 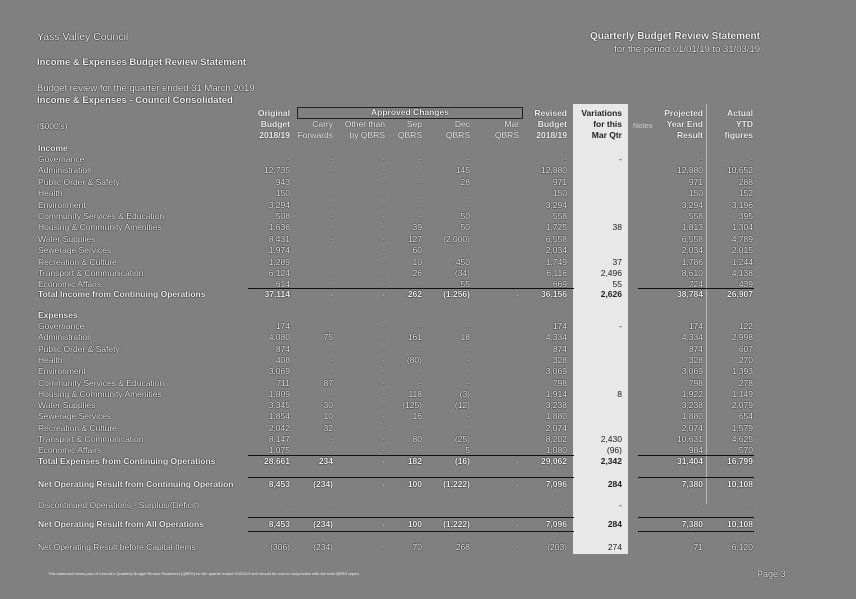 I want to click on cell-proj: 3,294, so click(x=692, y=204).